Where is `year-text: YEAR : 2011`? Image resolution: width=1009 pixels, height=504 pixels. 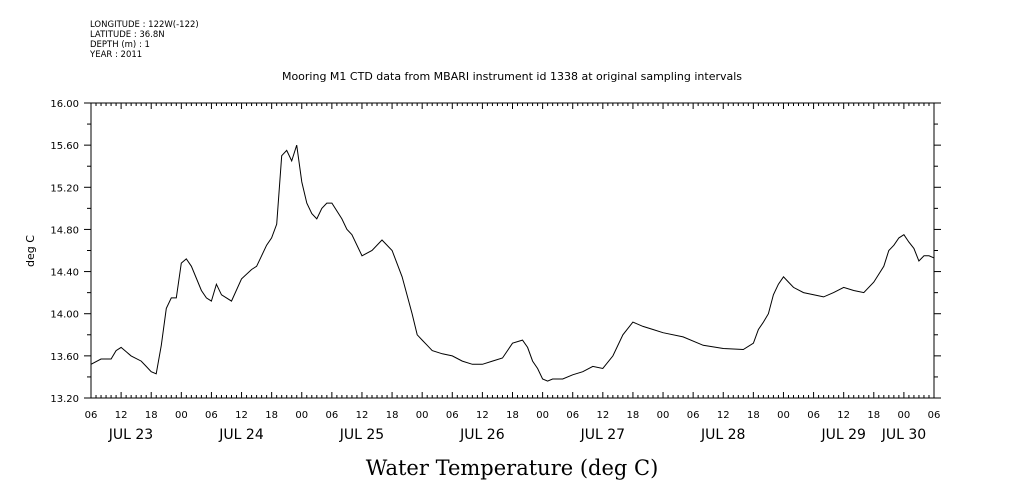 year-text: YEAR : 2011 is located at coordinates (116, 55).